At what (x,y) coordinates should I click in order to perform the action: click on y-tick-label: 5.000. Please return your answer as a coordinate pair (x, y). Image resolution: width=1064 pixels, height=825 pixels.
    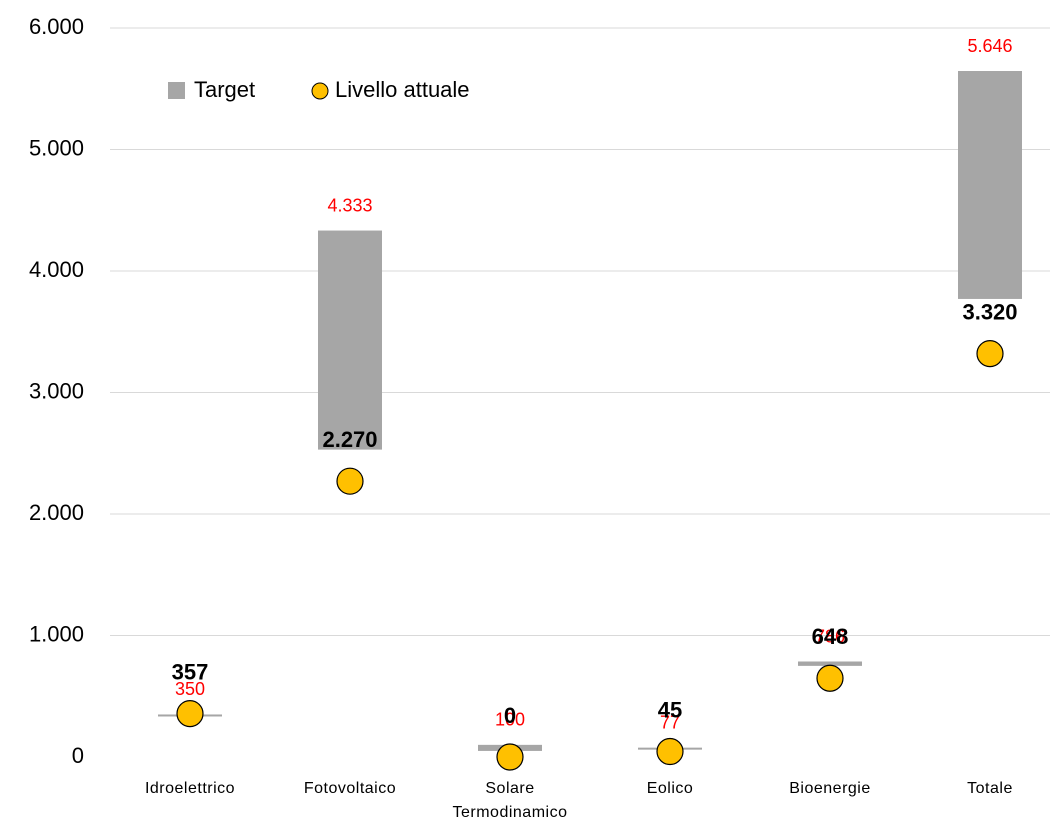
    Looking at the image, I should click on (56, 147).